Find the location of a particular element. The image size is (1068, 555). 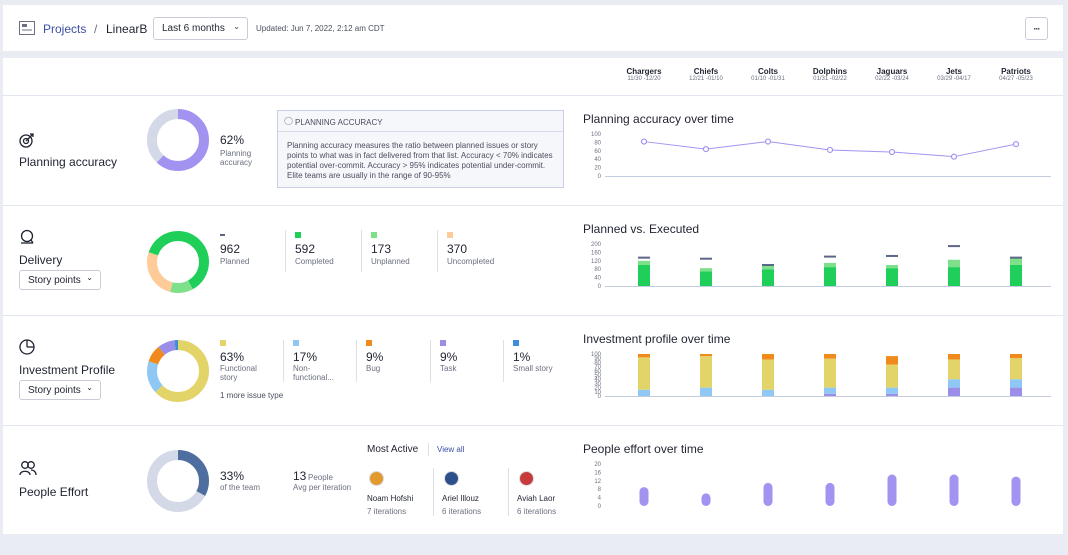

investment-story-points-dropdown: Story points ⌄ is located at coordinates (60, 390).